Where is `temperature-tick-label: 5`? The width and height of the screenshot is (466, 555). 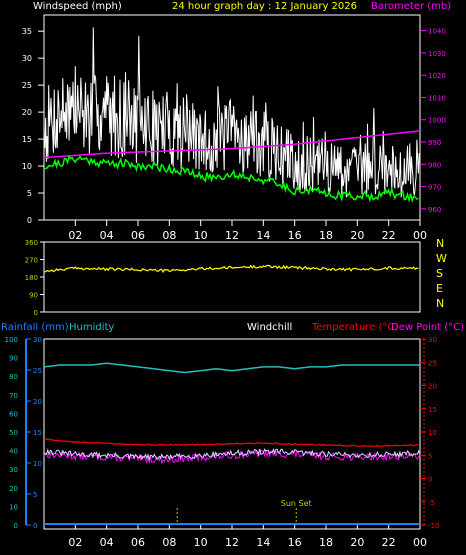 temperature-tick-label: 5 is located at coordinates (430, 456).